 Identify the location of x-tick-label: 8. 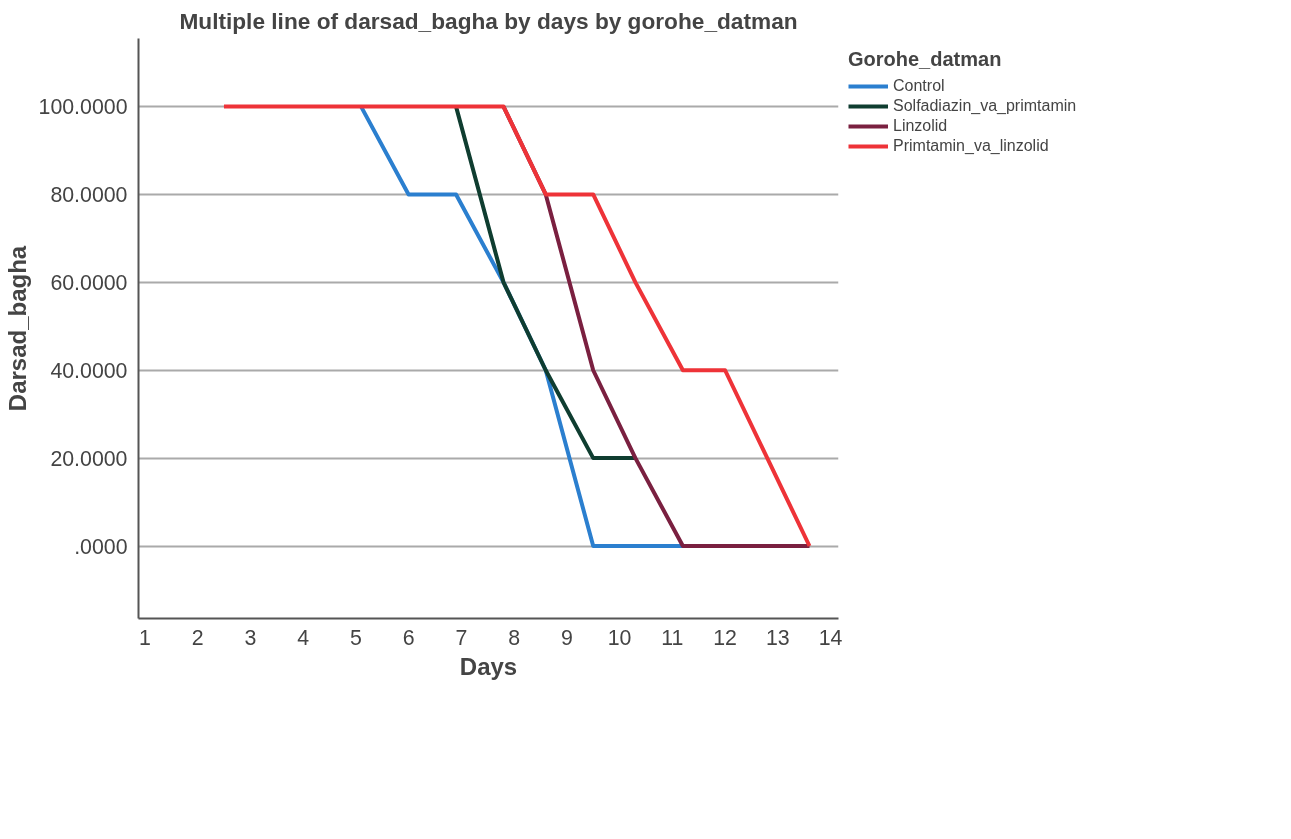
(514, 637).